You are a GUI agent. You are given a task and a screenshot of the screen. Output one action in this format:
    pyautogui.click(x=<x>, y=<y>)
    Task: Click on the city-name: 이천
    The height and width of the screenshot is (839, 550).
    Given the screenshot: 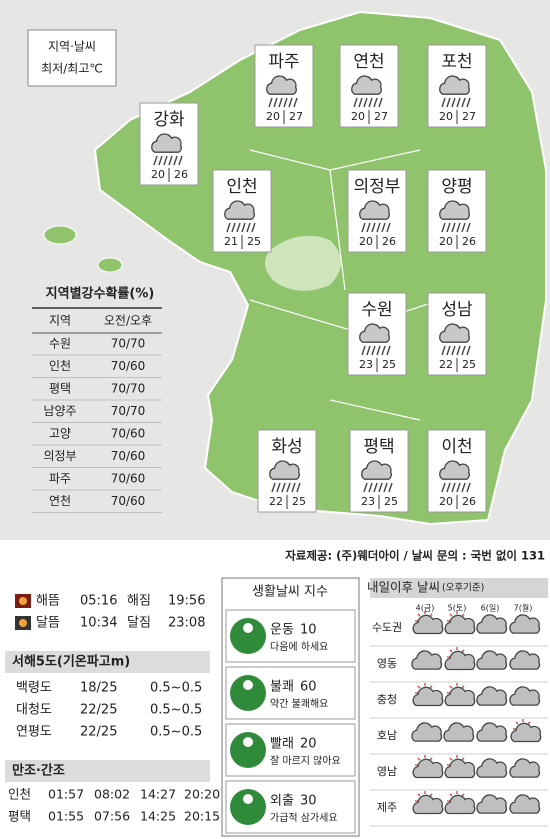 What is the action you would take?
    pyautogui.click(x=456, y=447)
    